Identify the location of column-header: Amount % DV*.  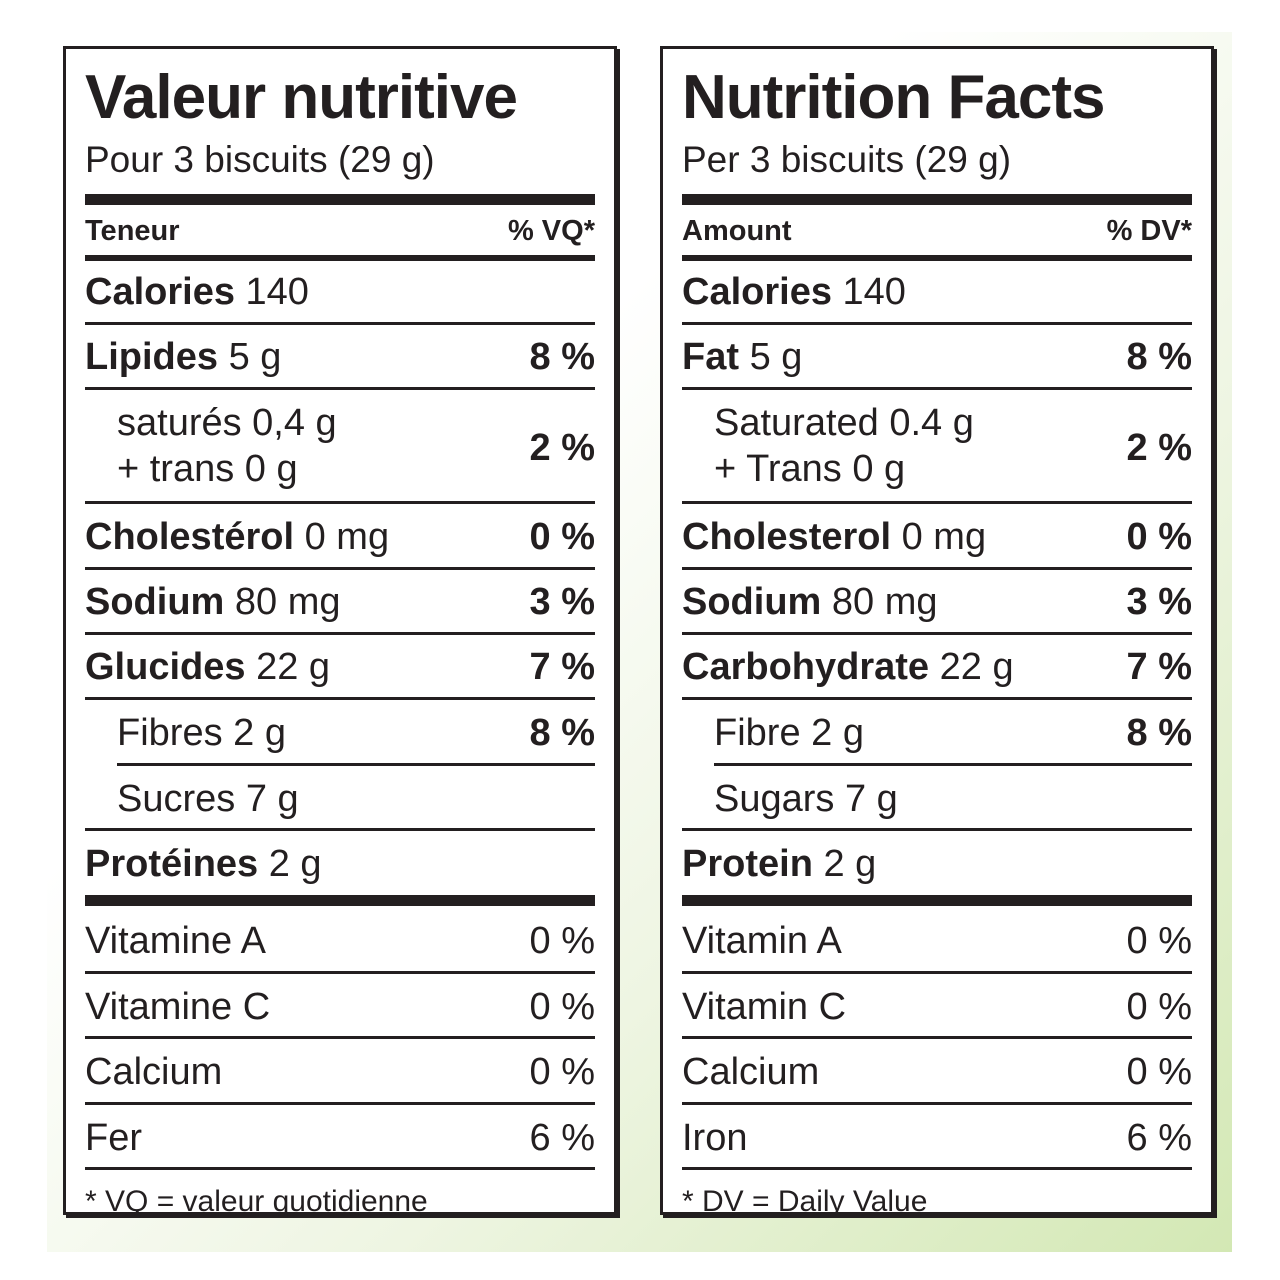
(937, 231).